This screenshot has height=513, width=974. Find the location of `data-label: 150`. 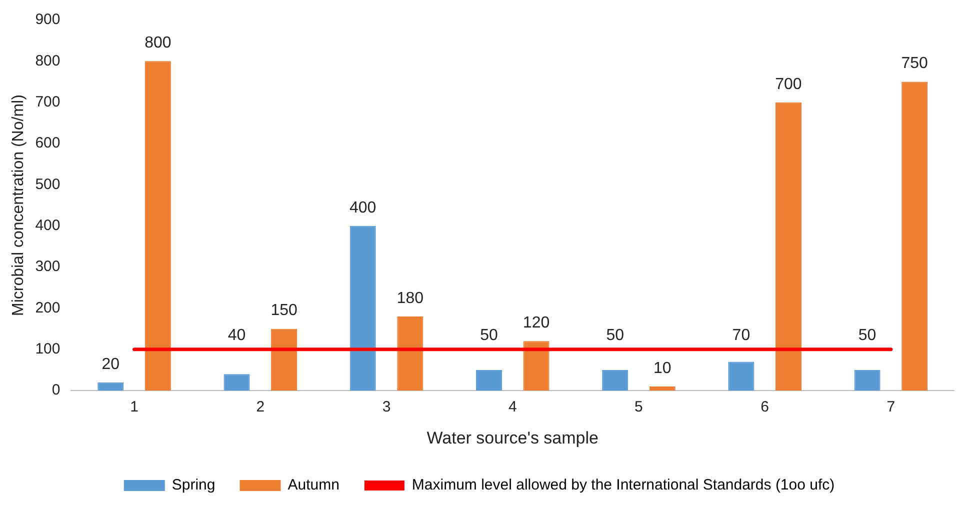

data-label: 150 is located at coordinates (284, 311).